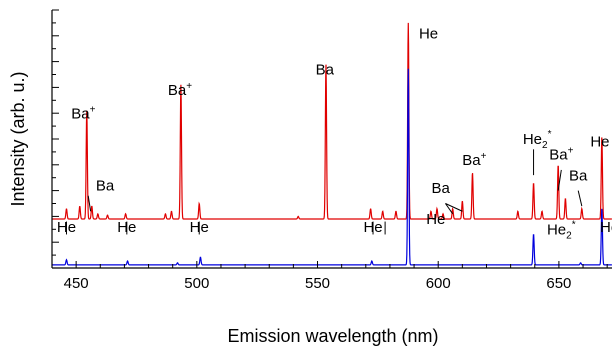  I want to click on y-axis-title: Intensity (arb. u.), so click(18, 138).